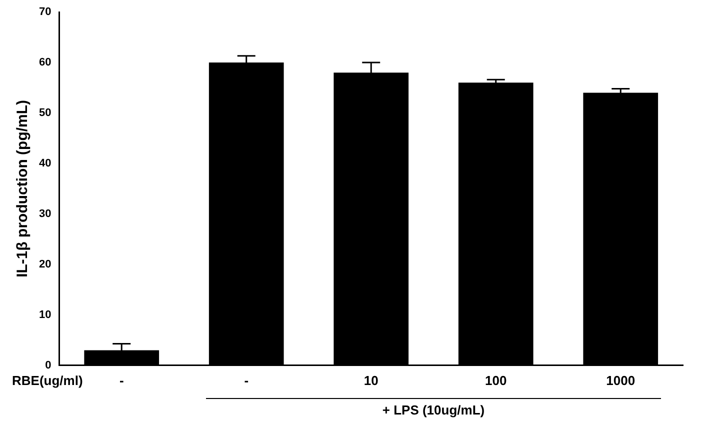  What do you see at coordinates (23, 189) in the screenshot?
I see `y-axis-title: IL-1β production (pg/mL)` at bounding box center [23, 189].